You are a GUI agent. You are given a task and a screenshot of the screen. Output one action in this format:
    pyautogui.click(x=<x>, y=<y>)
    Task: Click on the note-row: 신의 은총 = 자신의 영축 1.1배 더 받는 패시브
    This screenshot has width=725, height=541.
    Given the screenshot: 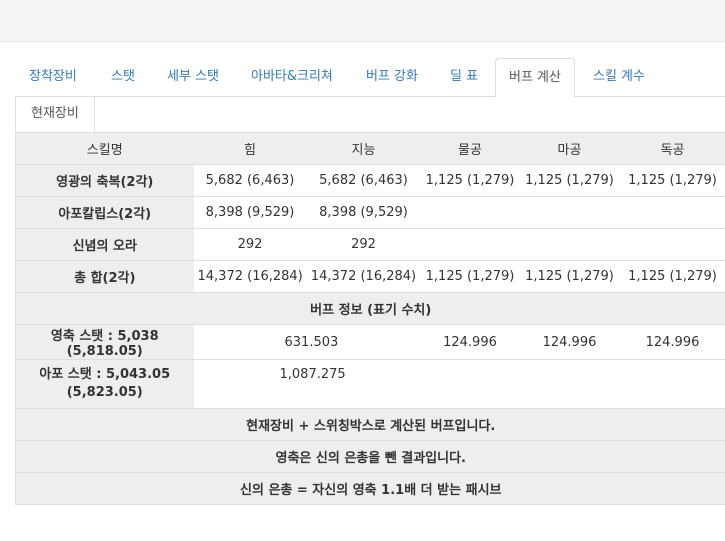 What is the action you would take?
    pyautogui.click(x=370, y=488)
    